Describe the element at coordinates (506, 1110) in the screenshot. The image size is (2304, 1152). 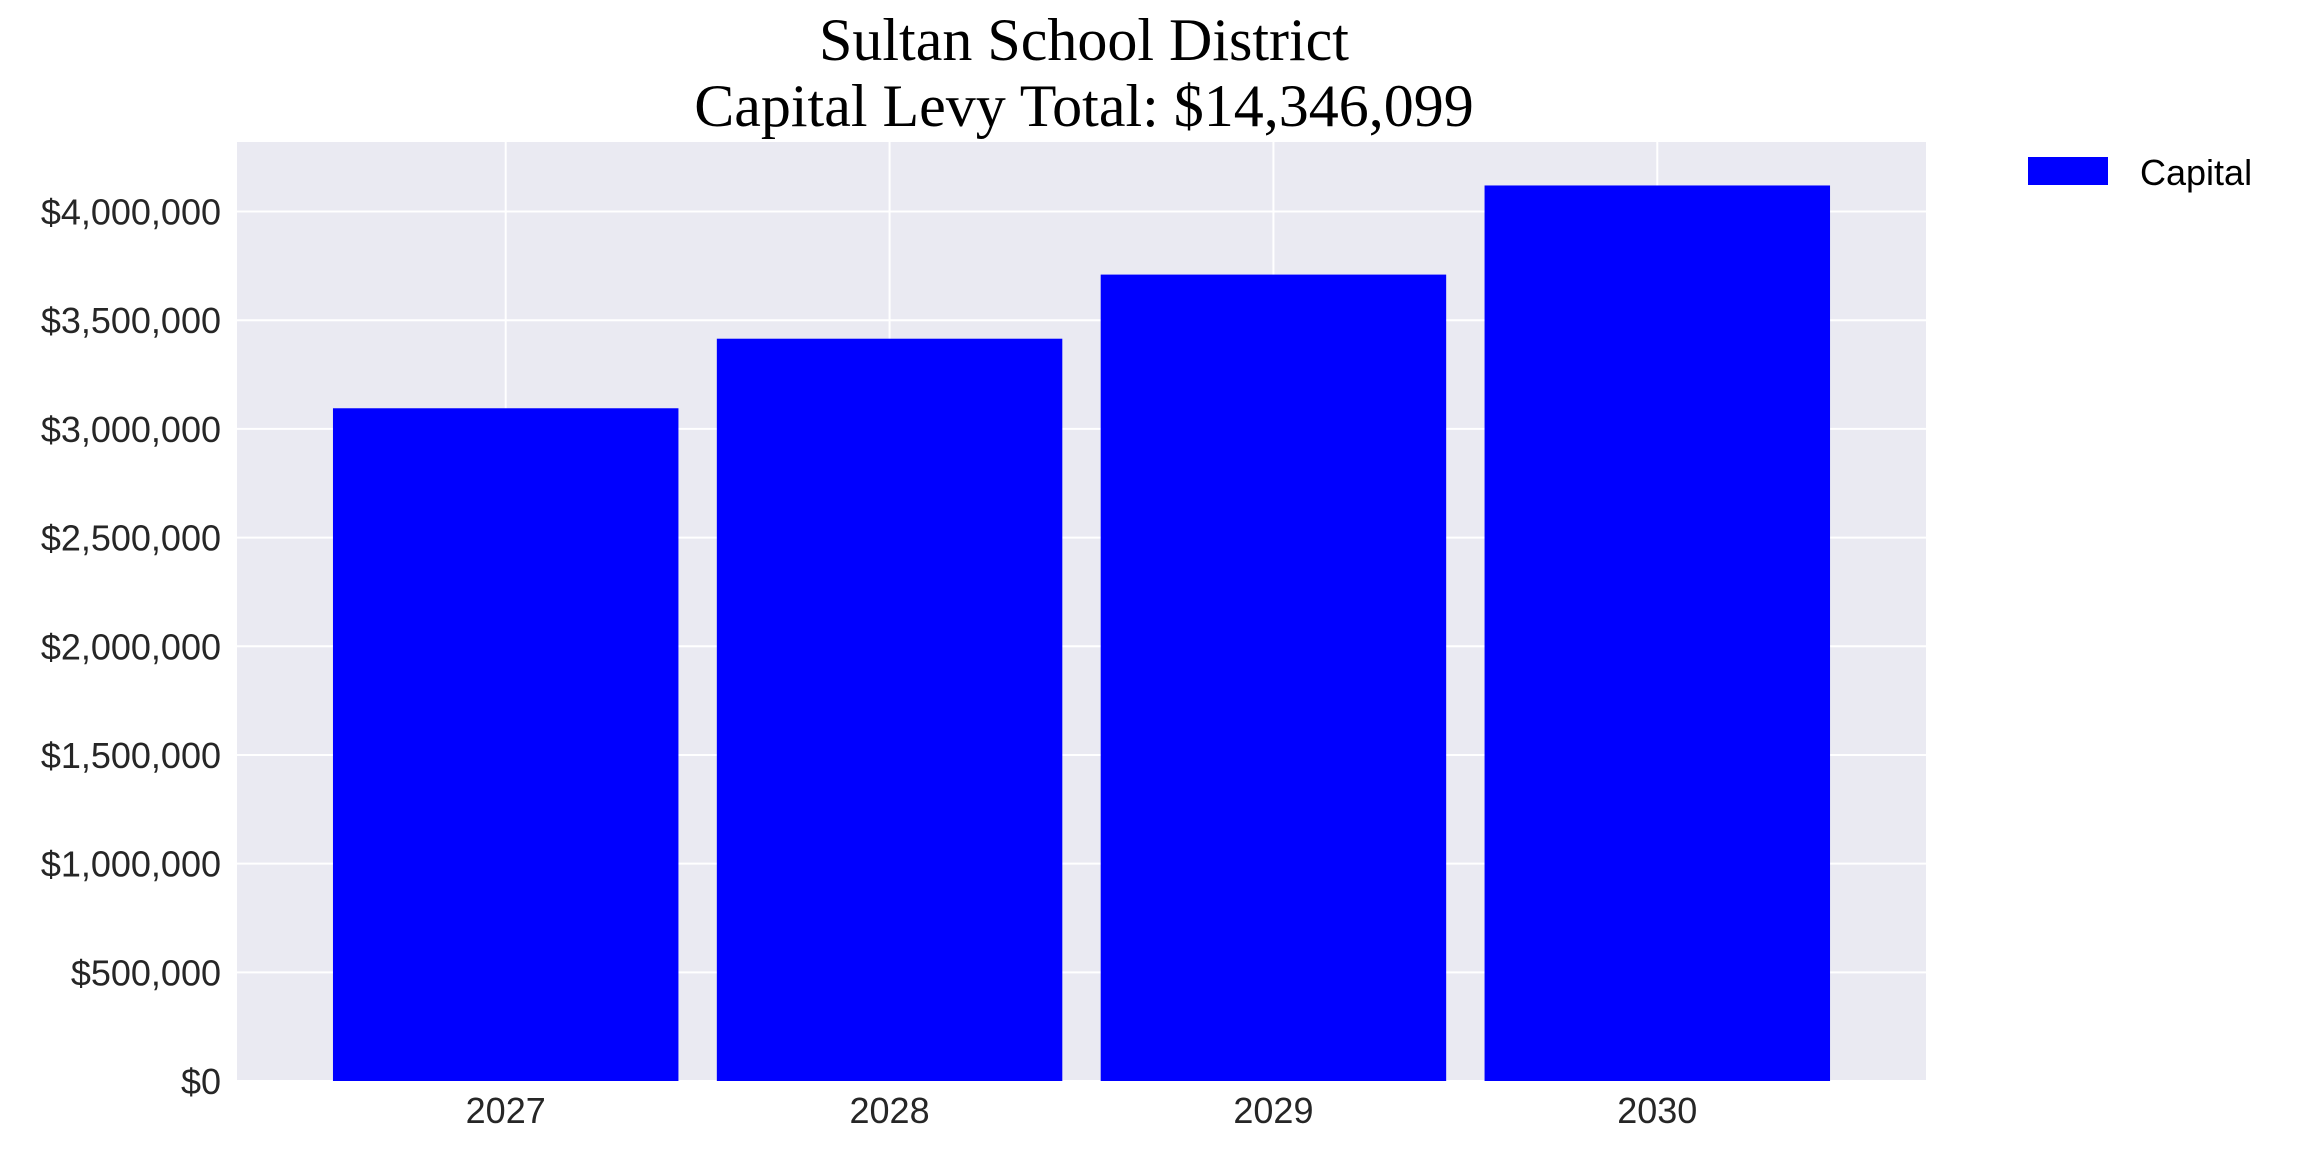
I see `x-tick-label: 2027` at that location.